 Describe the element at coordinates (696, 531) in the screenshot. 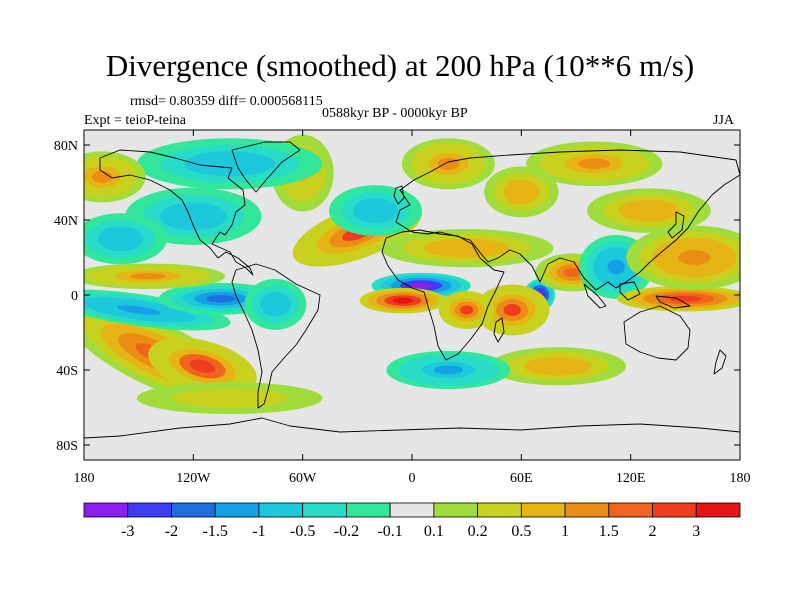

I see `colorbar-label: 3` at that location.